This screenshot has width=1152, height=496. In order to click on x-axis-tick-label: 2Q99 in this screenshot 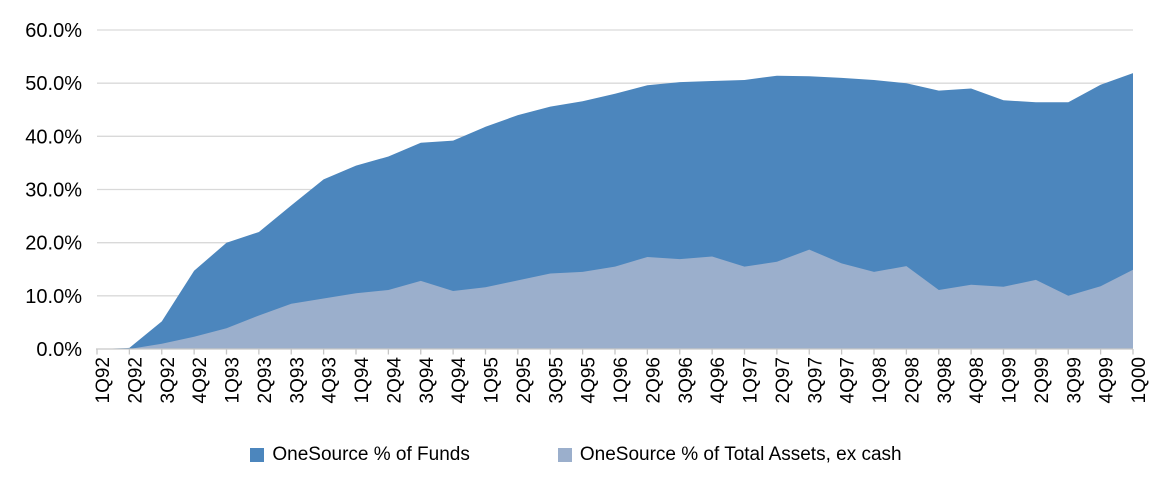, I will do `click(1042, 380)`.